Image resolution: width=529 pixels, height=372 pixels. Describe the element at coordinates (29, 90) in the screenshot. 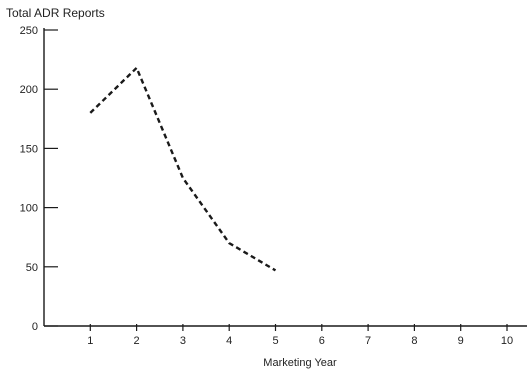

I see `y-tick-label: 200` at that location.